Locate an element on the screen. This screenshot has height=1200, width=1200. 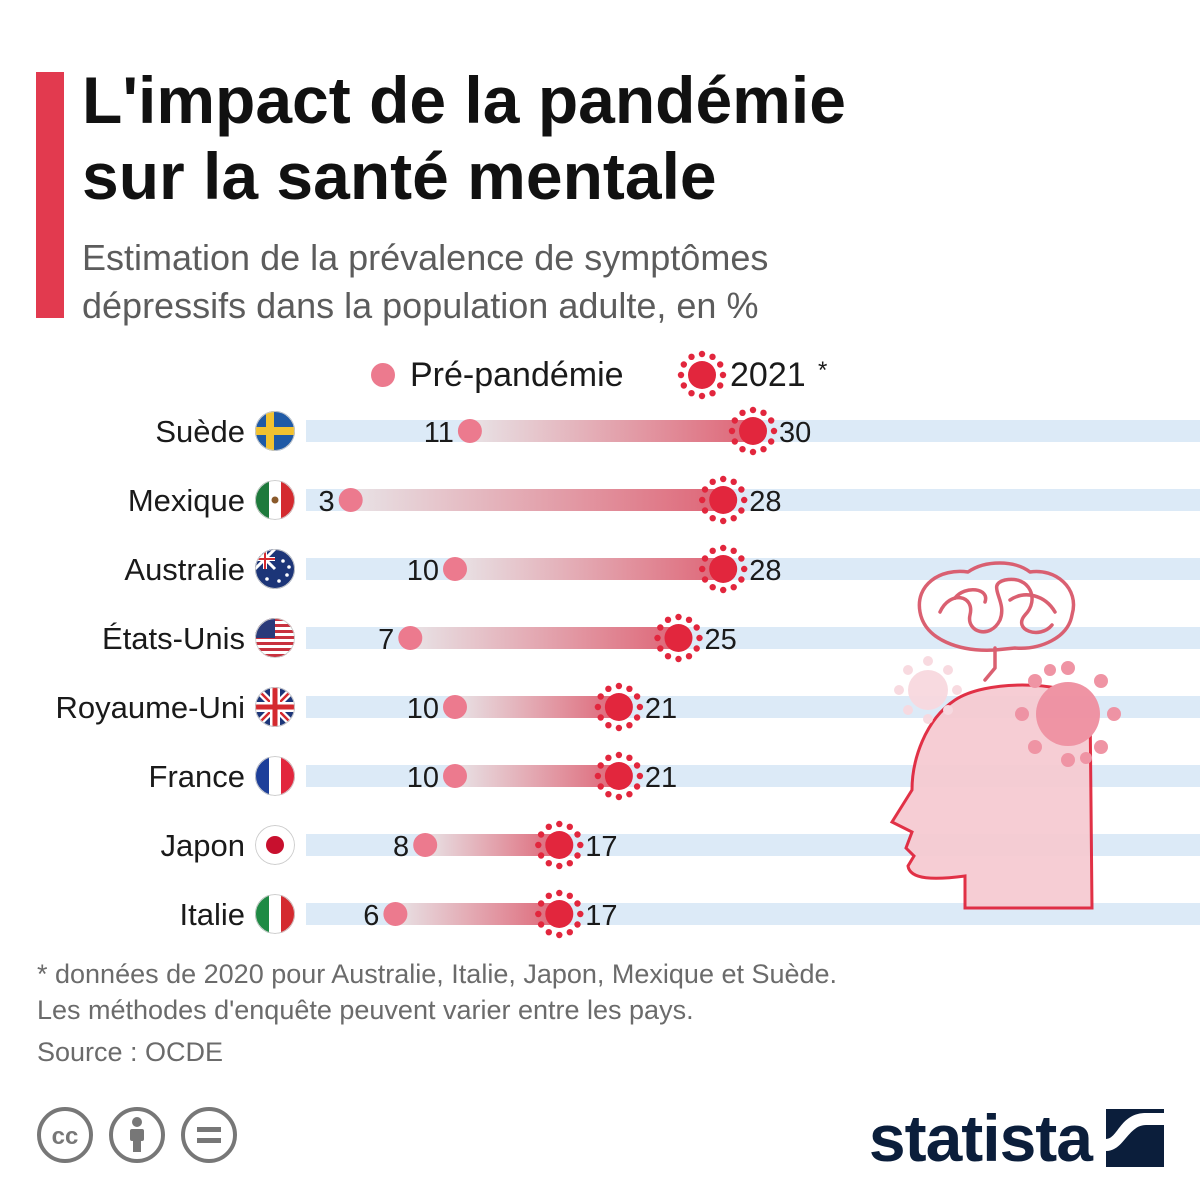
head-with-brain-icon is located at coordinates (1005, 735).